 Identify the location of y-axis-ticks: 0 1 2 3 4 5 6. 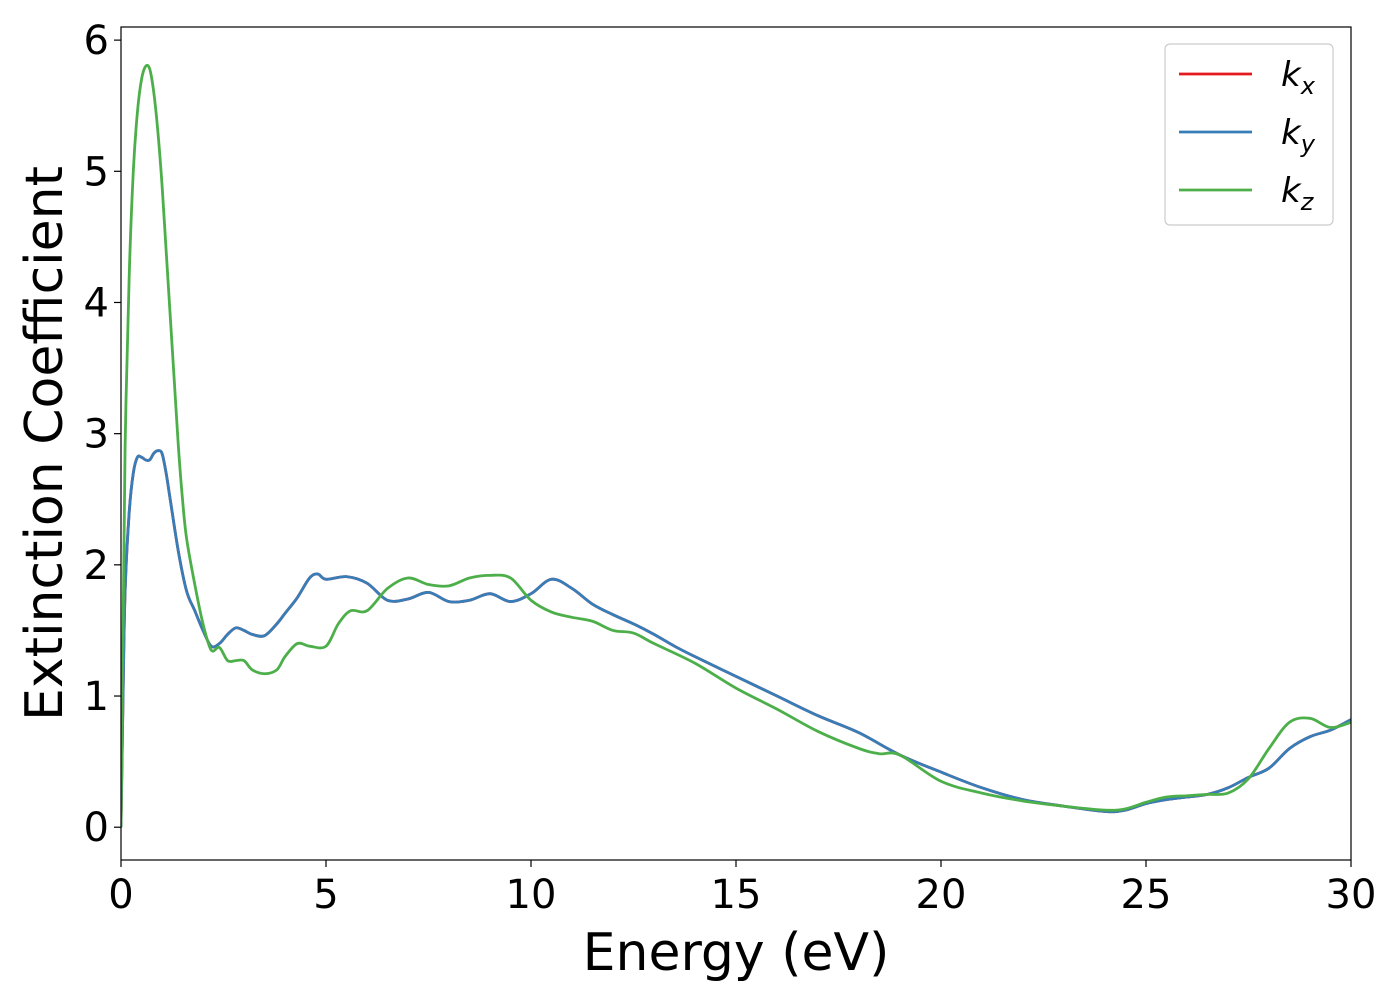
(102, 434).